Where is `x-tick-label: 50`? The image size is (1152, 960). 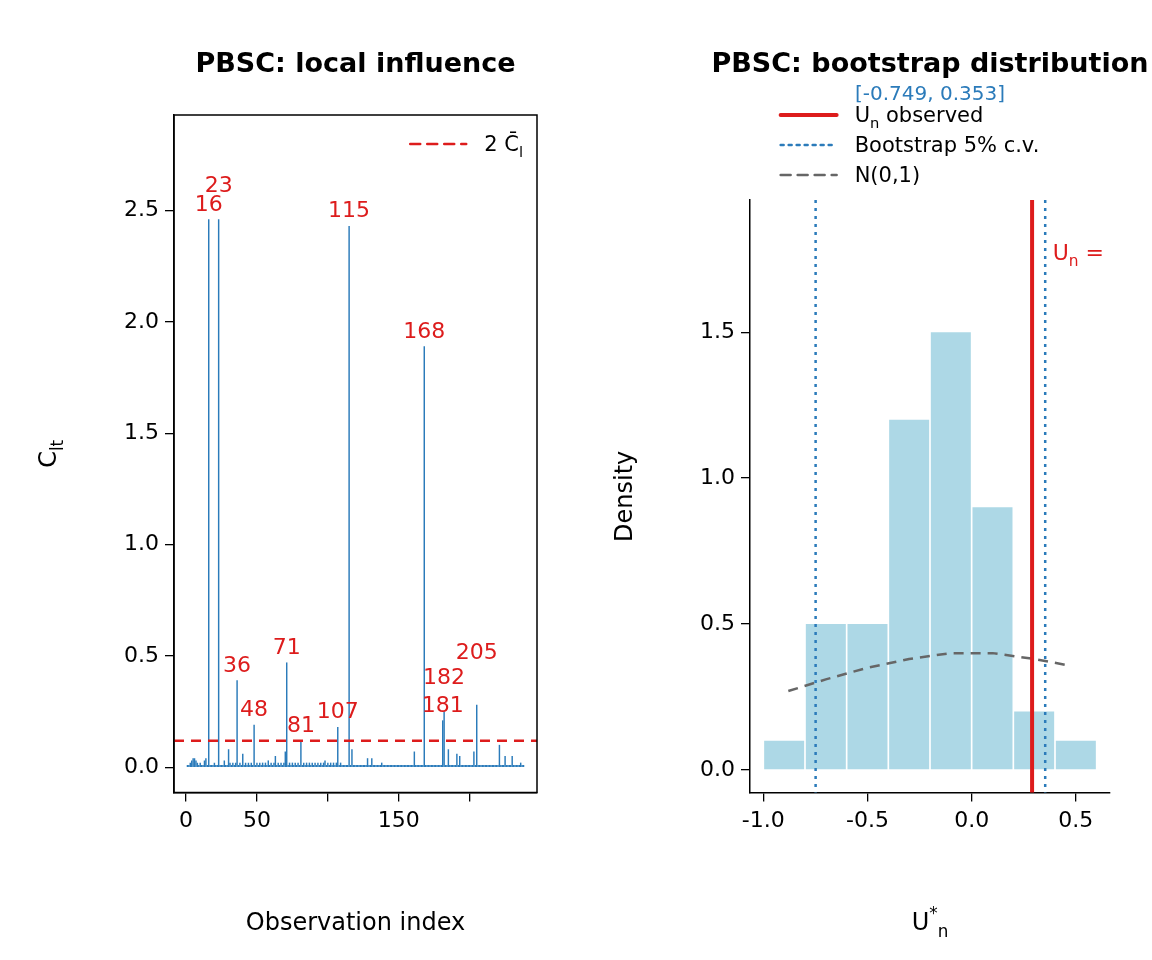
x-tick-label: 50 is located at coordinates (256, 819).